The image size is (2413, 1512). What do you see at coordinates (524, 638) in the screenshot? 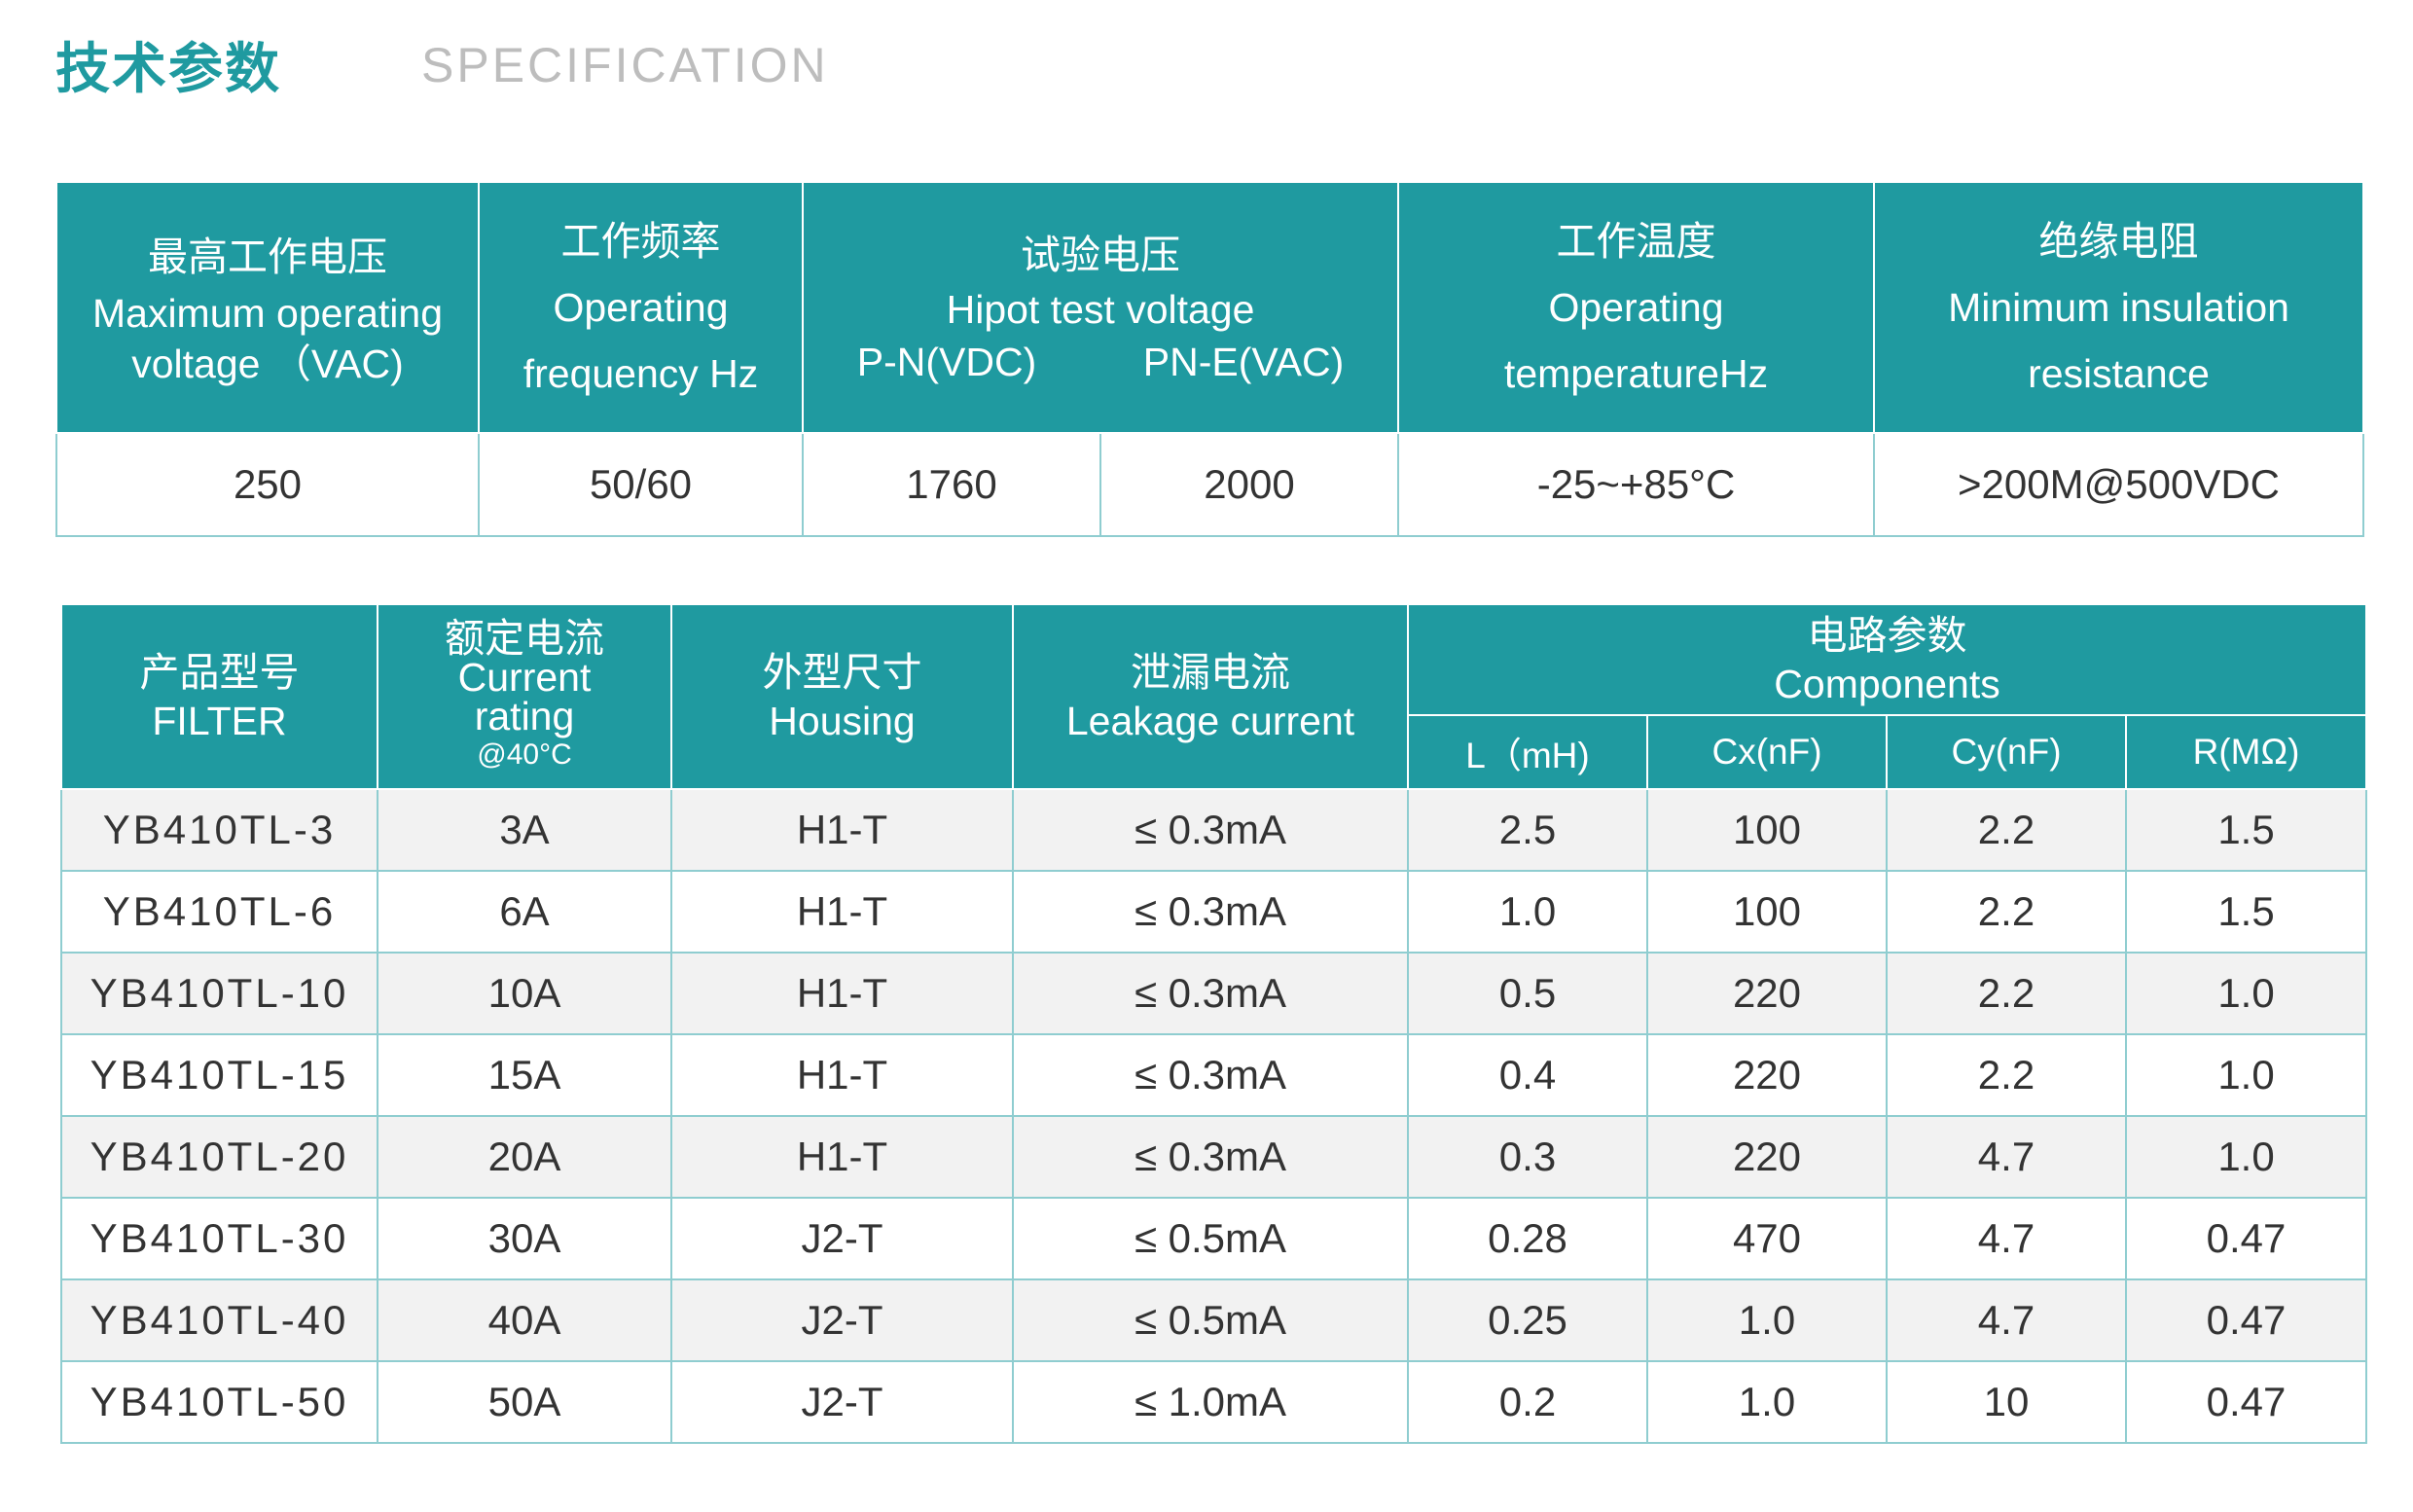
I see `header-current-cn: 额定电流` at bounding box center [524, 638].